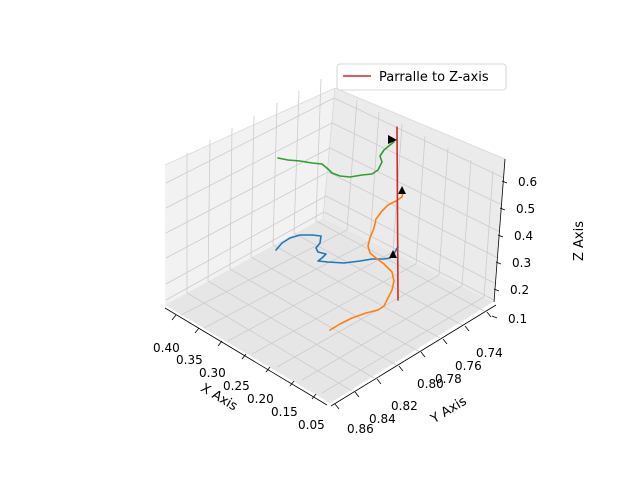  I want to click on x-tick-label: 0.40, so click(166, 348).